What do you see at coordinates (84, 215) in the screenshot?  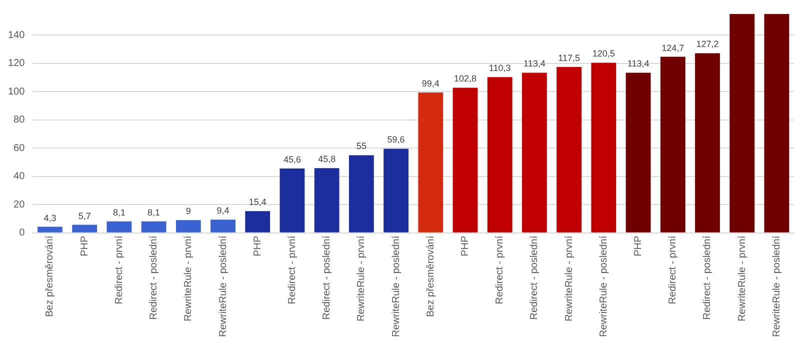 I see `data-label: 5,7` at bounding box center [84, 215].